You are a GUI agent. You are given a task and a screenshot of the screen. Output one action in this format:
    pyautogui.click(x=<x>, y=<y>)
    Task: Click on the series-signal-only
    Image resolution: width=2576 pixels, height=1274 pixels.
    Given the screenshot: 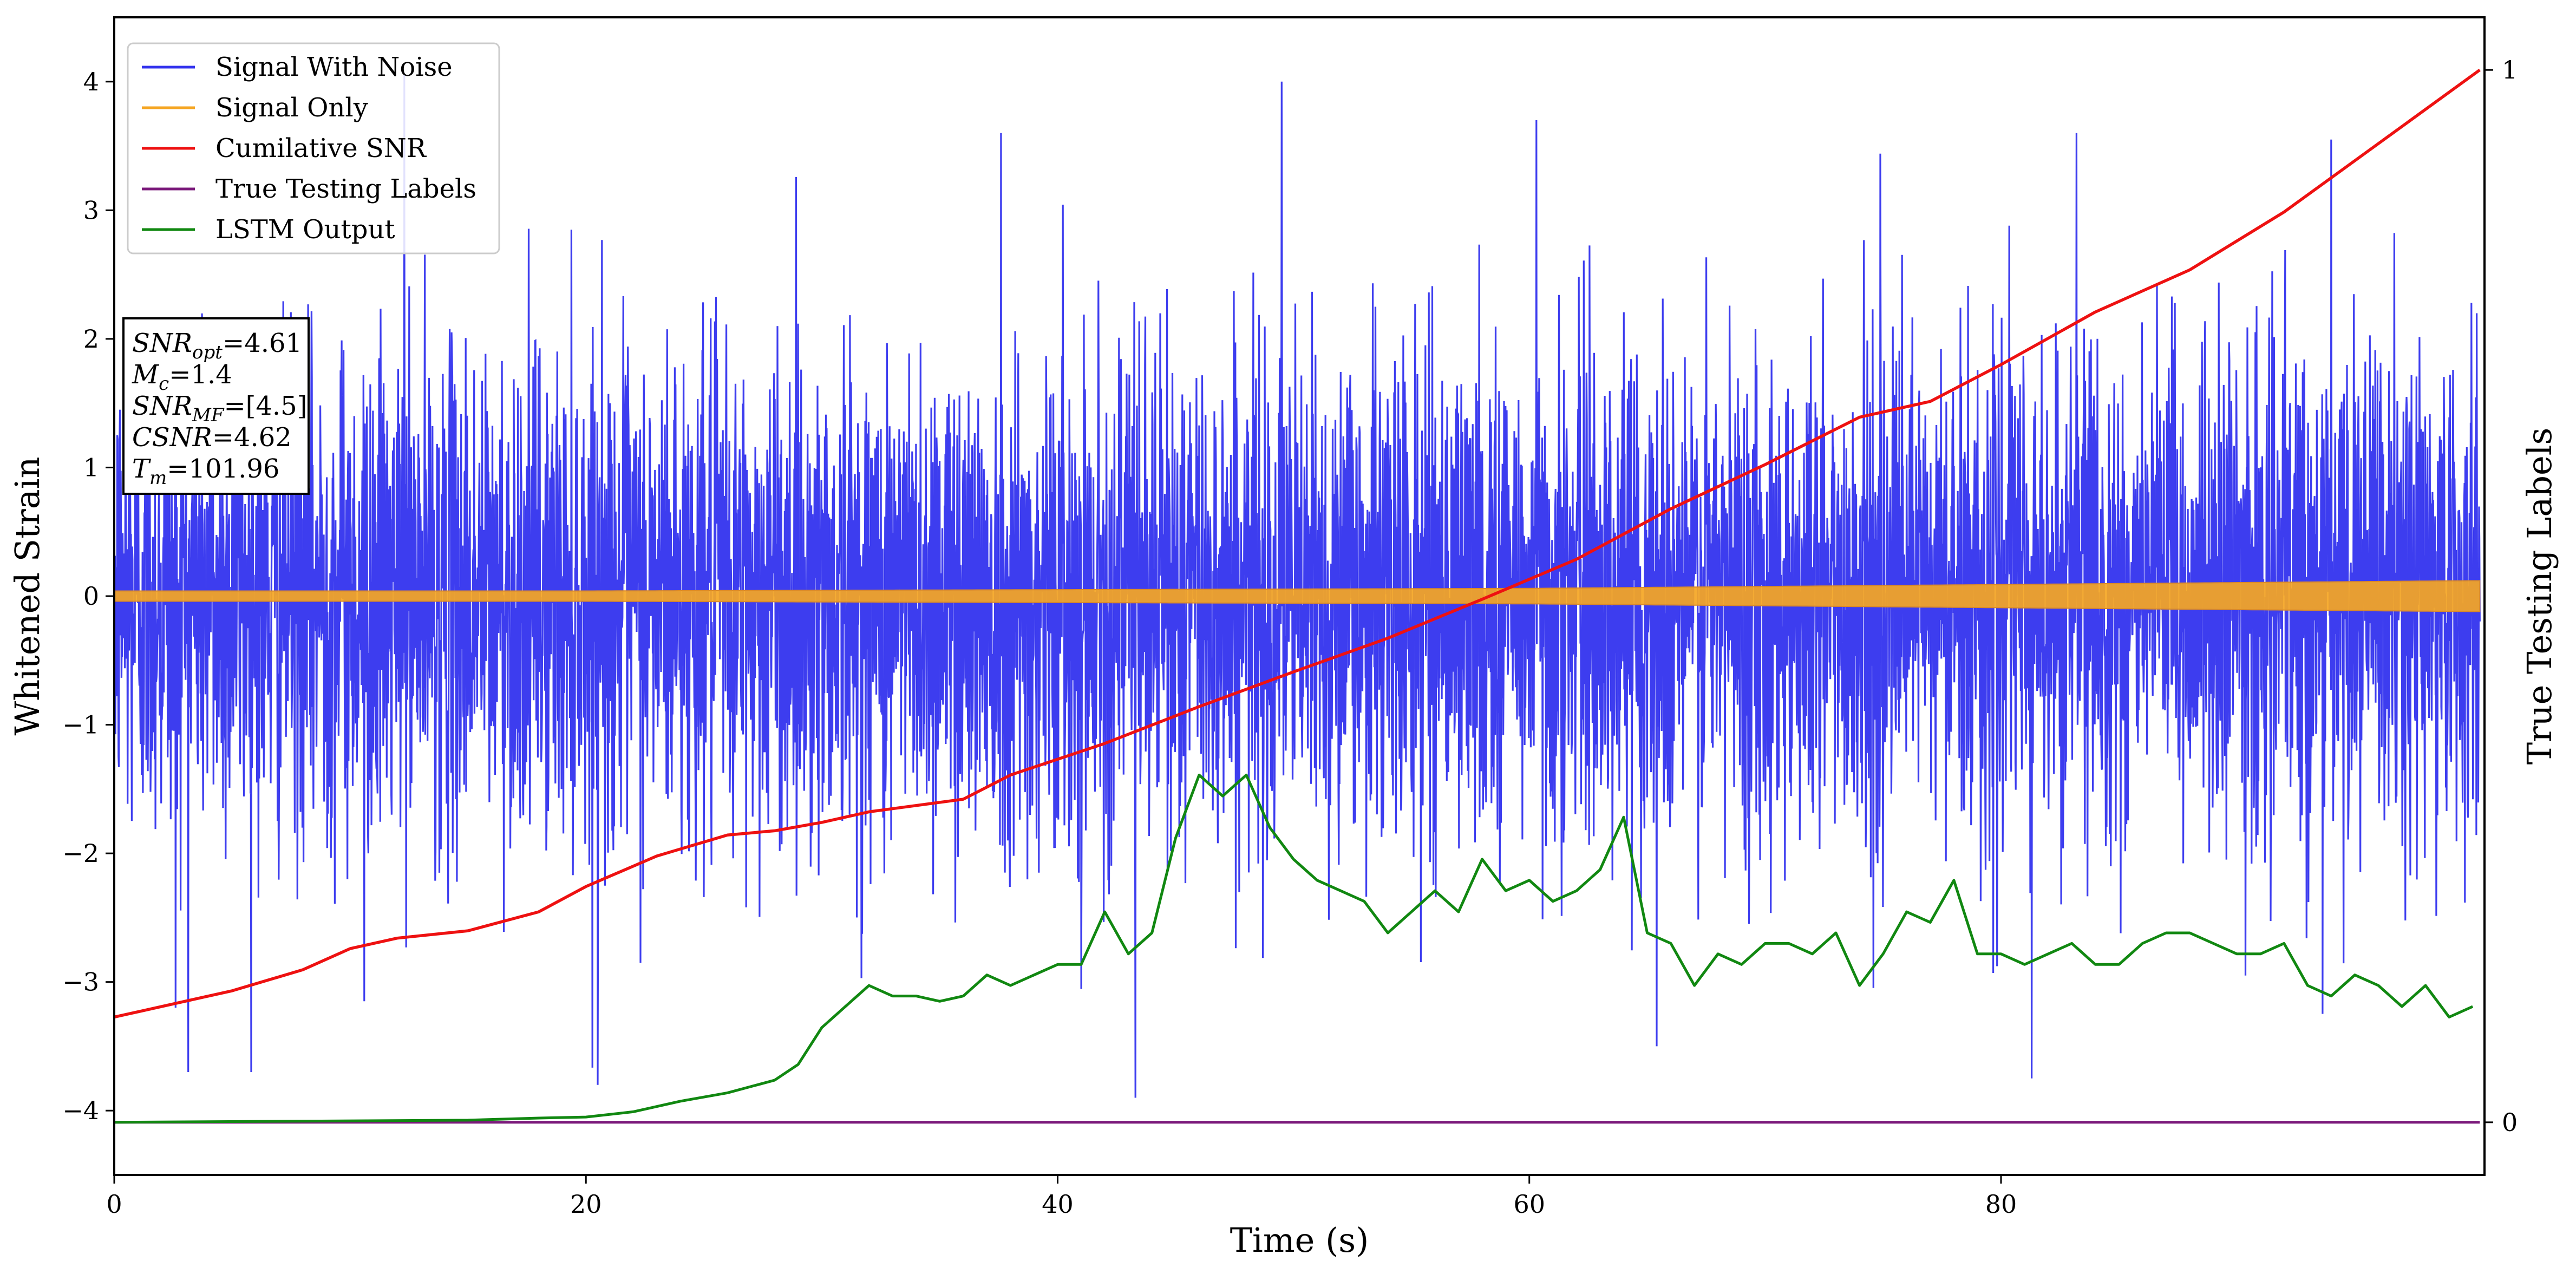 What is the action you would take?
    pyautogui.click(x=1297, y=596)
    